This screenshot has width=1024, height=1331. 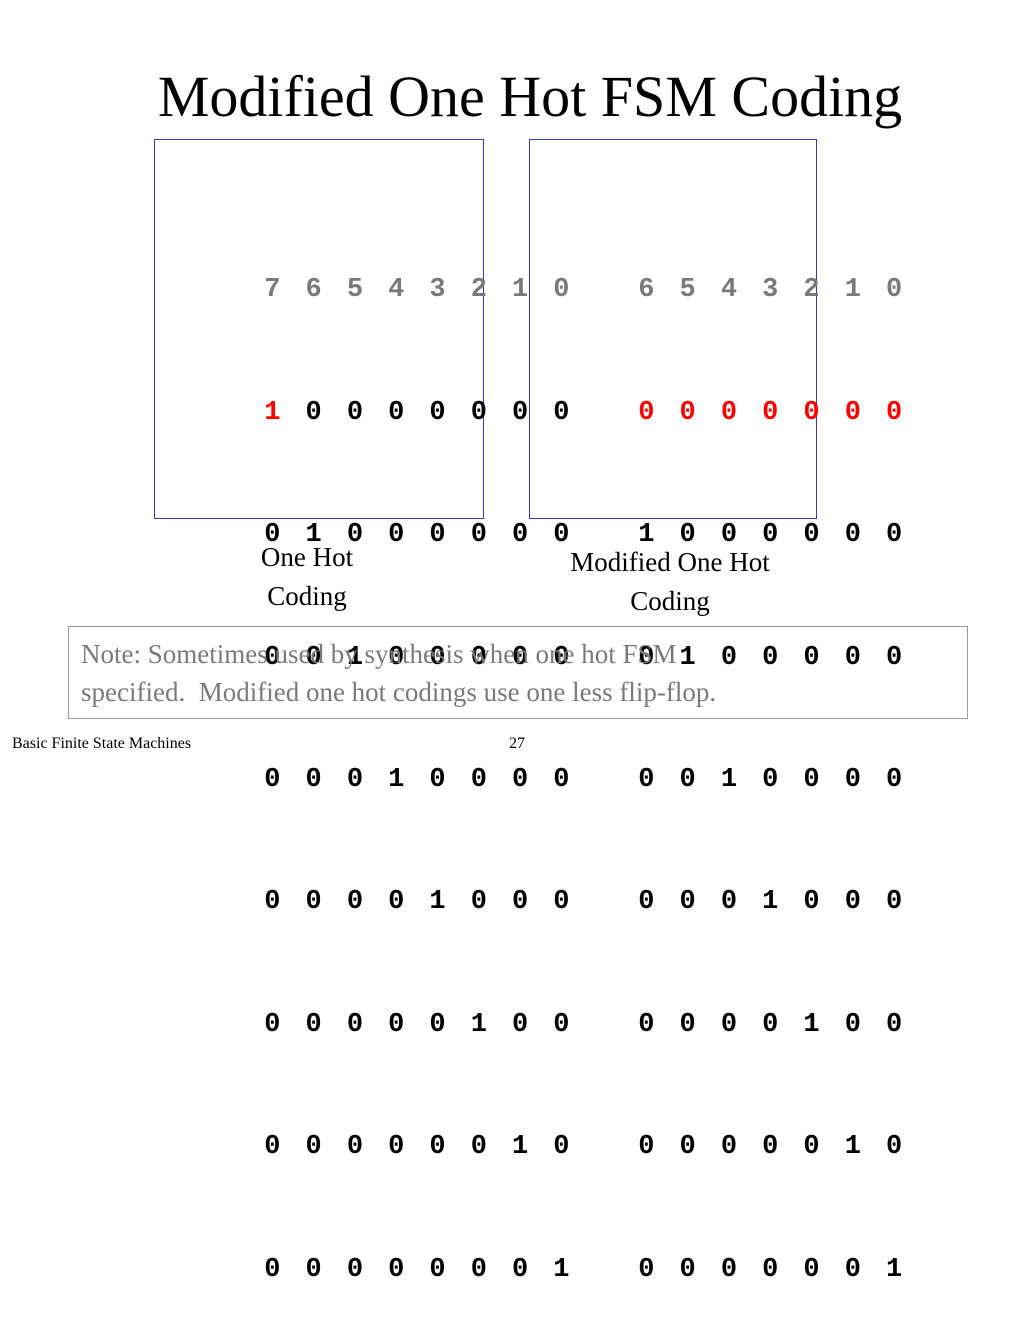 I want to click on one-hot-bit-header: 3, so click(x=437, y=290).